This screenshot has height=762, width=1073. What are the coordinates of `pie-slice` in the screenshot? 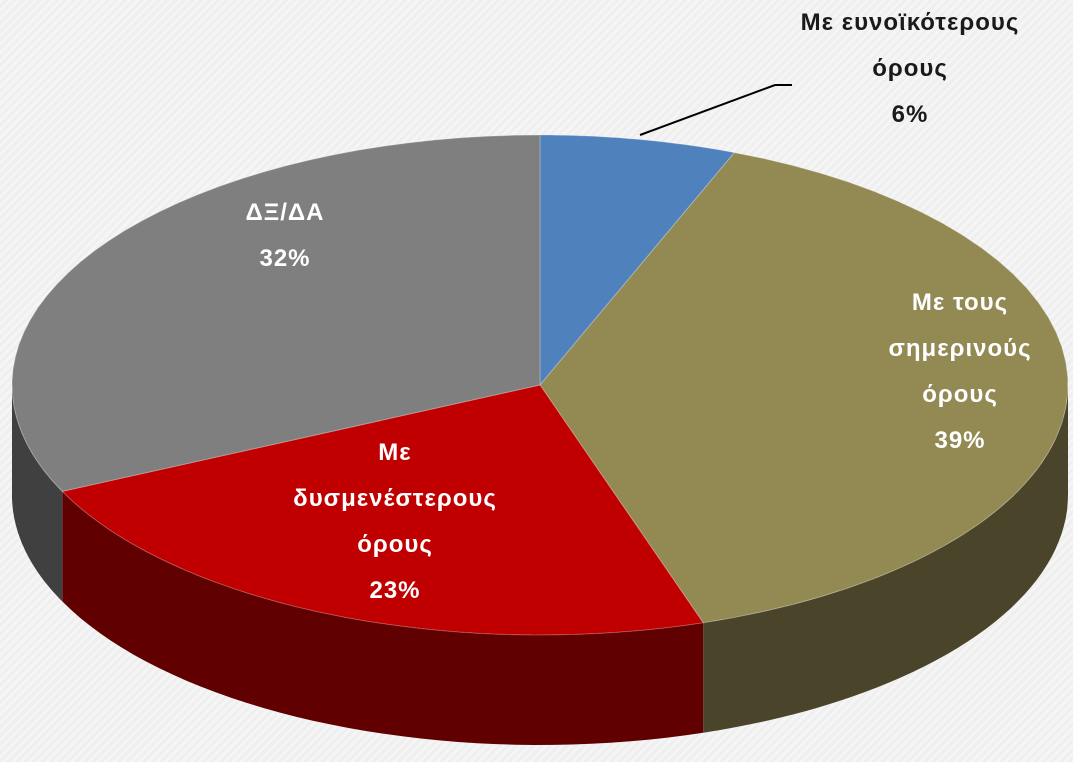 It's located at (637, 260).